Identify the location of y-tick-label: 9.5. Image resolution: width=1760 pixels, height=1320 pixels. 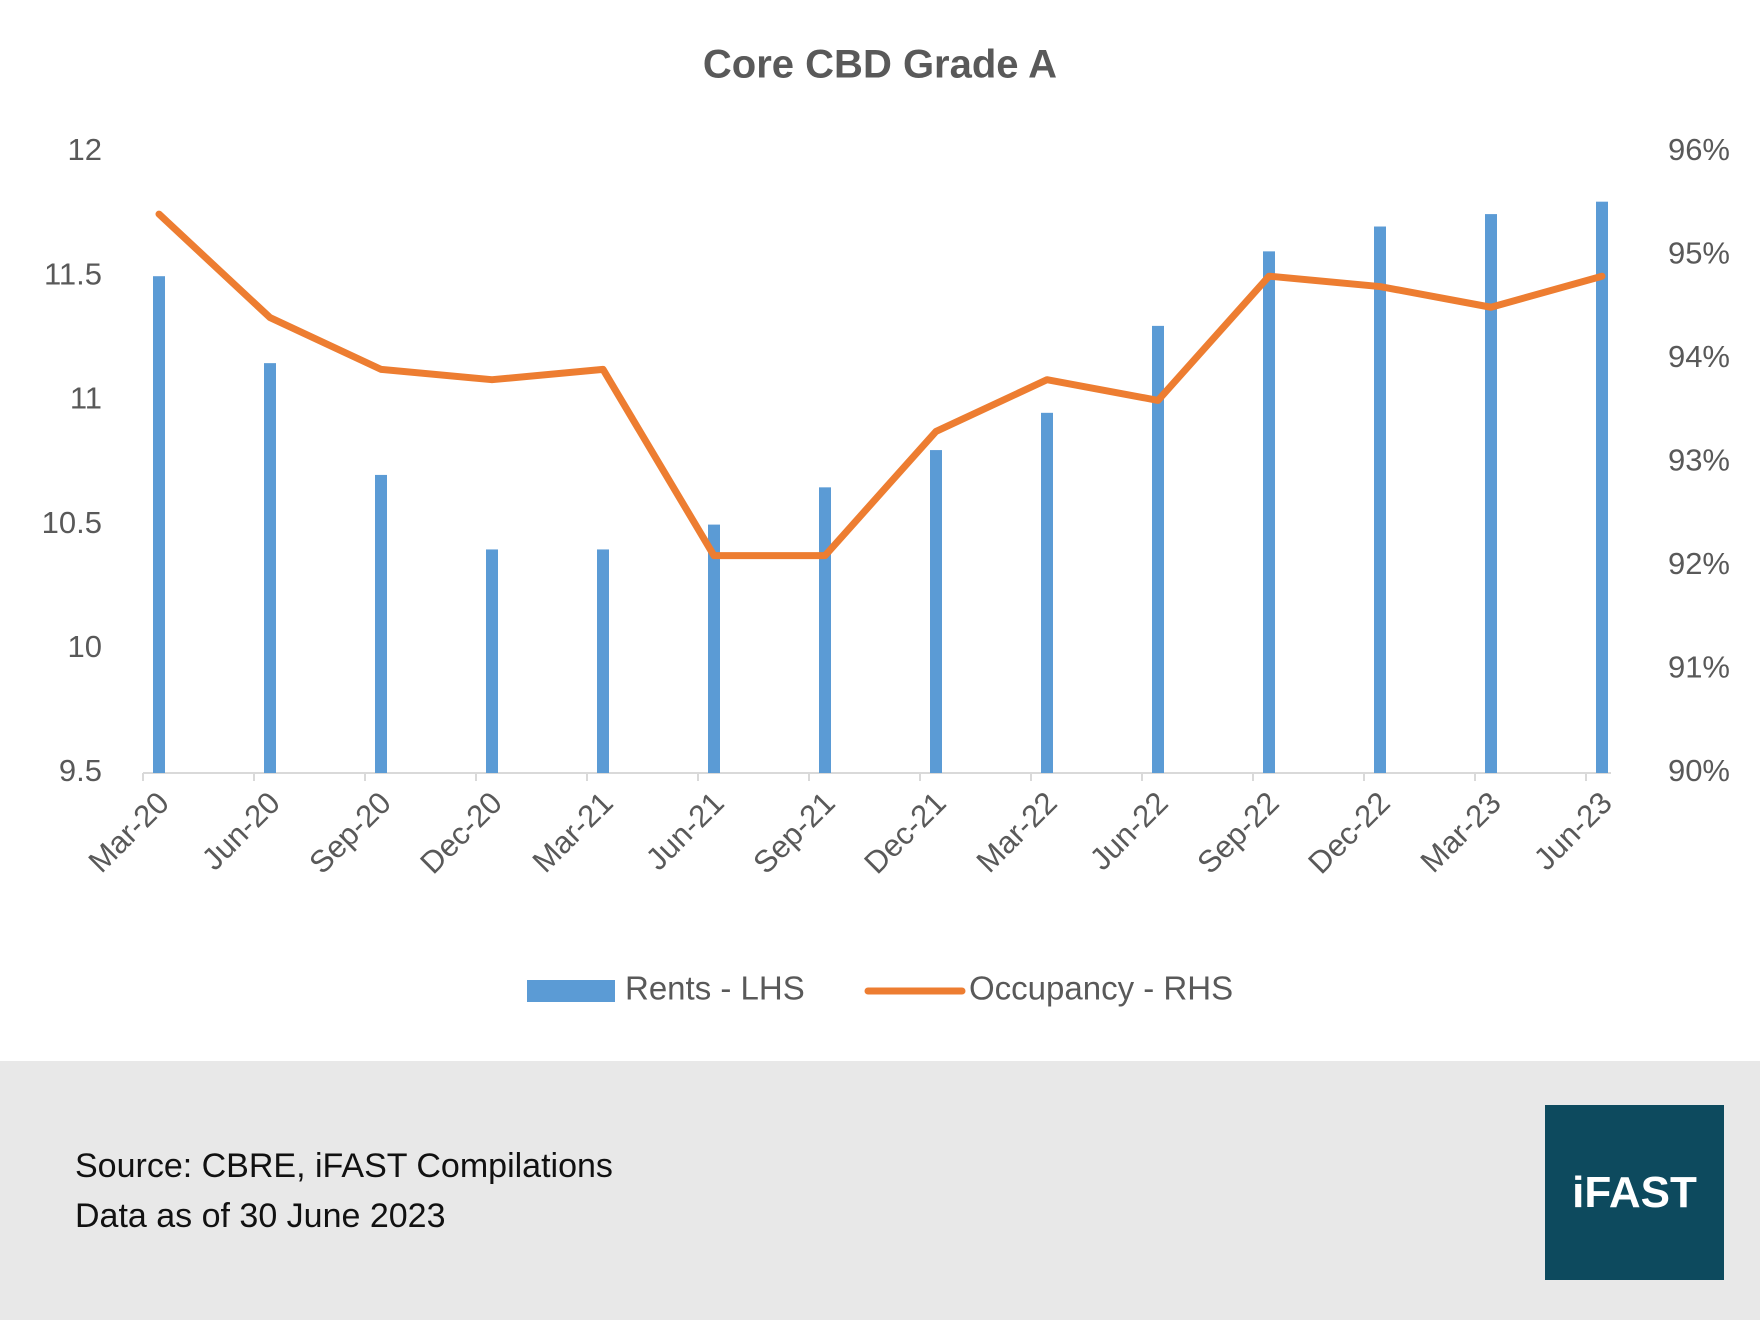
(80, 770).